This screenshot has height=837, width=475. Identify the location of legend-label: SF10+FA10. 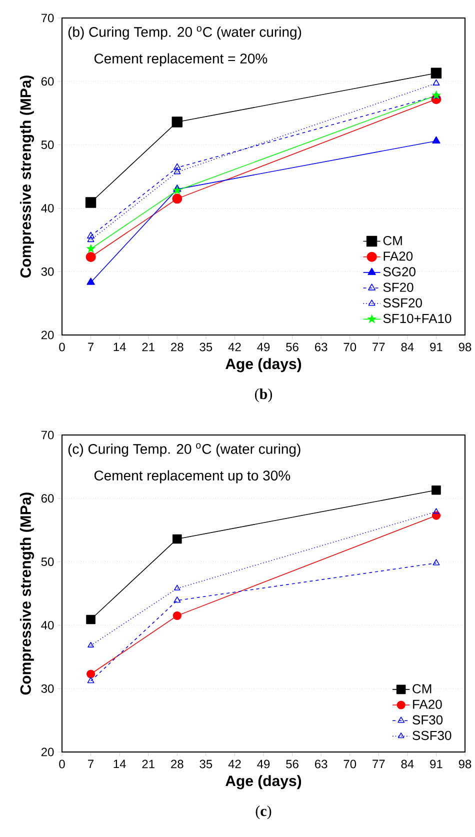
(417, 319).